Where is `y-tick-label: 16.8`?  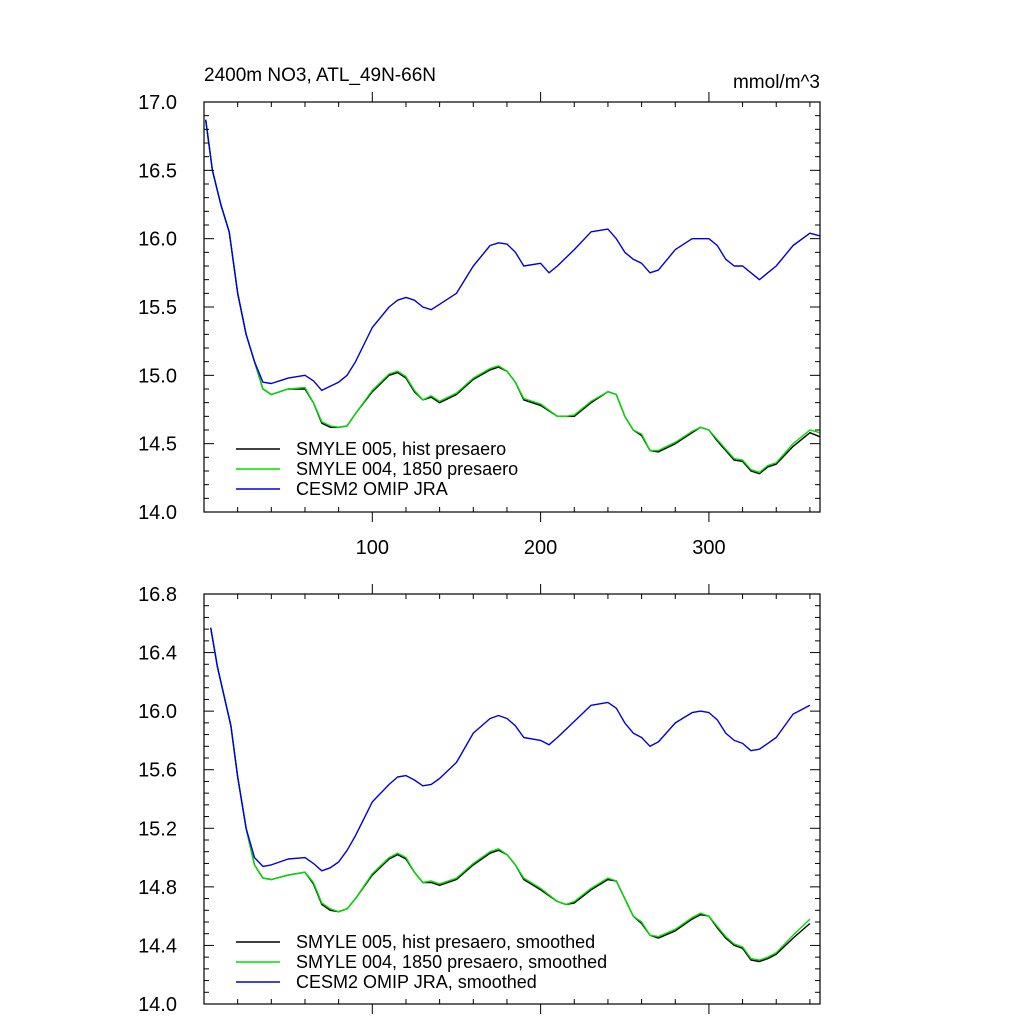
y-tick-label: 16.8 is located at coordinates (157, 595).